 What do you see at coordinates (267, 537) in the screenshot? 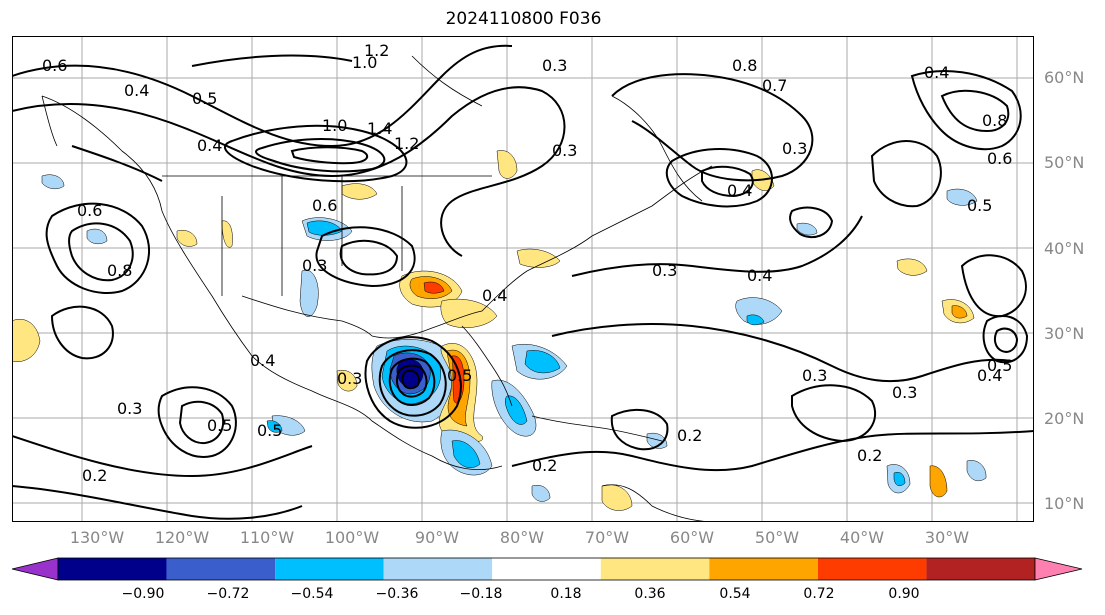
I see `lon-label: 110°W` at bounding box center [267, 537].